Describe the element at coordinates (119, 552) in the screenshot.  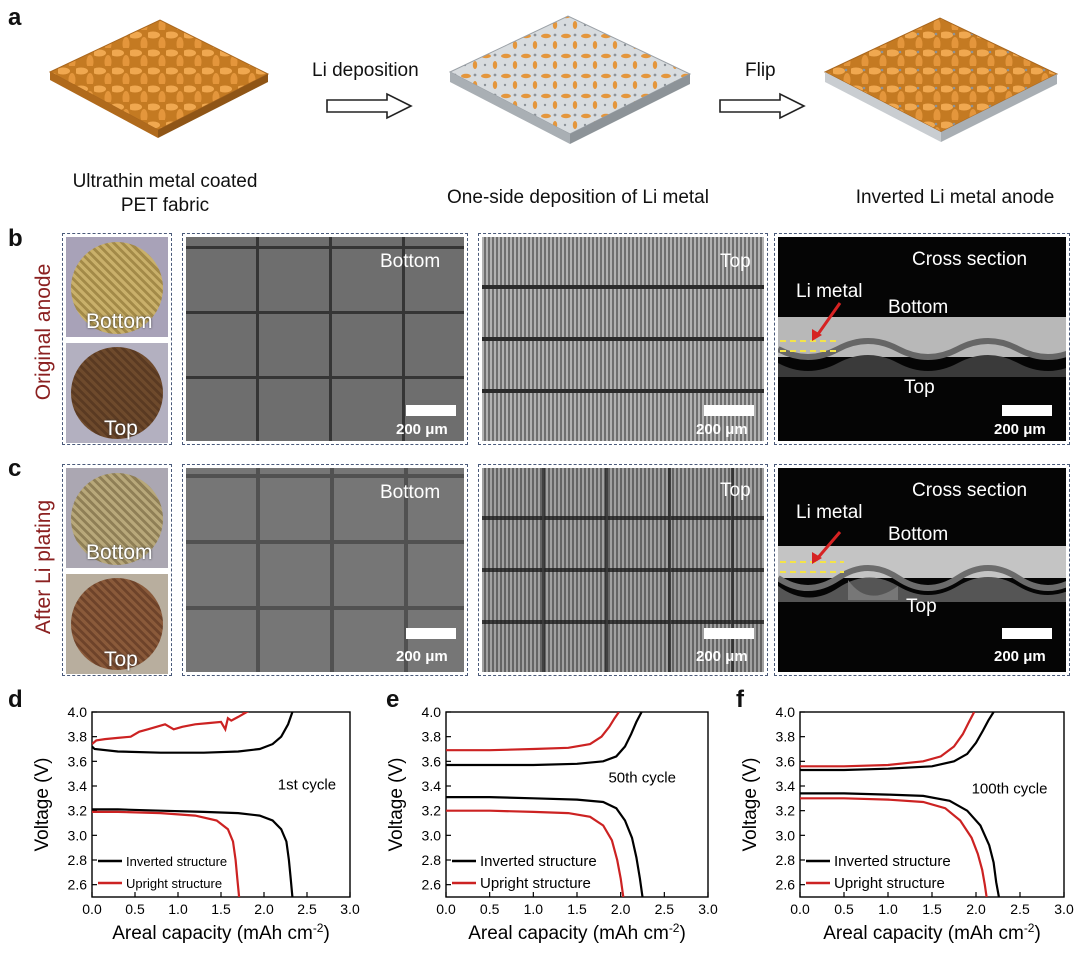
I see `photo-bottom-label: Bottom` at that location.